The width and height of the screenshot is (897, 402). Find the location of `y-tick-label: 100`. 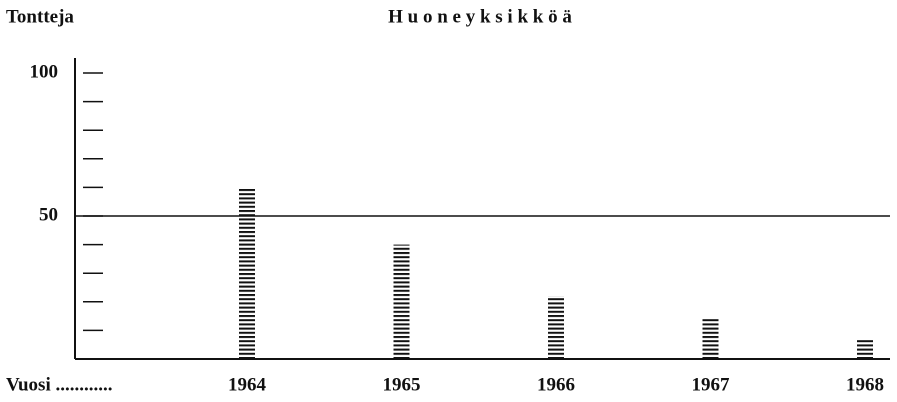

y-tick-label: 100 is located at coordinates (44, 71).